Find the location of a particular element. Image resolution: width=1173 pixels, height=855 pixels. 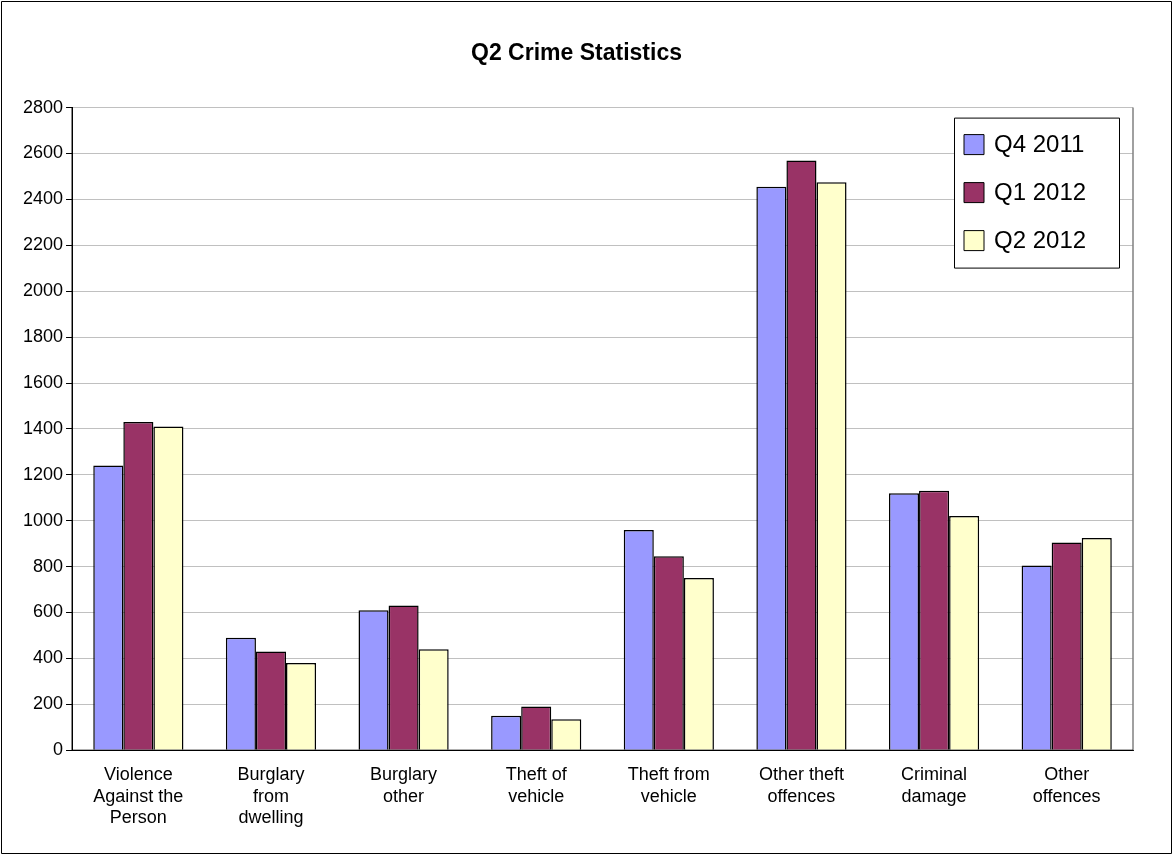

chart-title: Q2 Crime Statistics is located at coordinates (576, 52).